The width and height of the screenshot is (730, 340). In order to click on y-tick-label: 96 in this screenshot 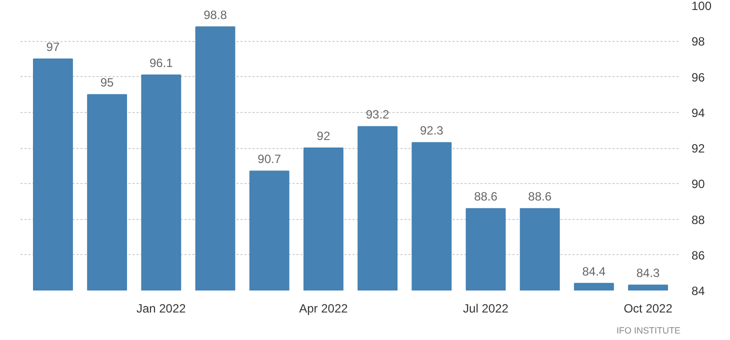, I will do `click(699, 77)`.